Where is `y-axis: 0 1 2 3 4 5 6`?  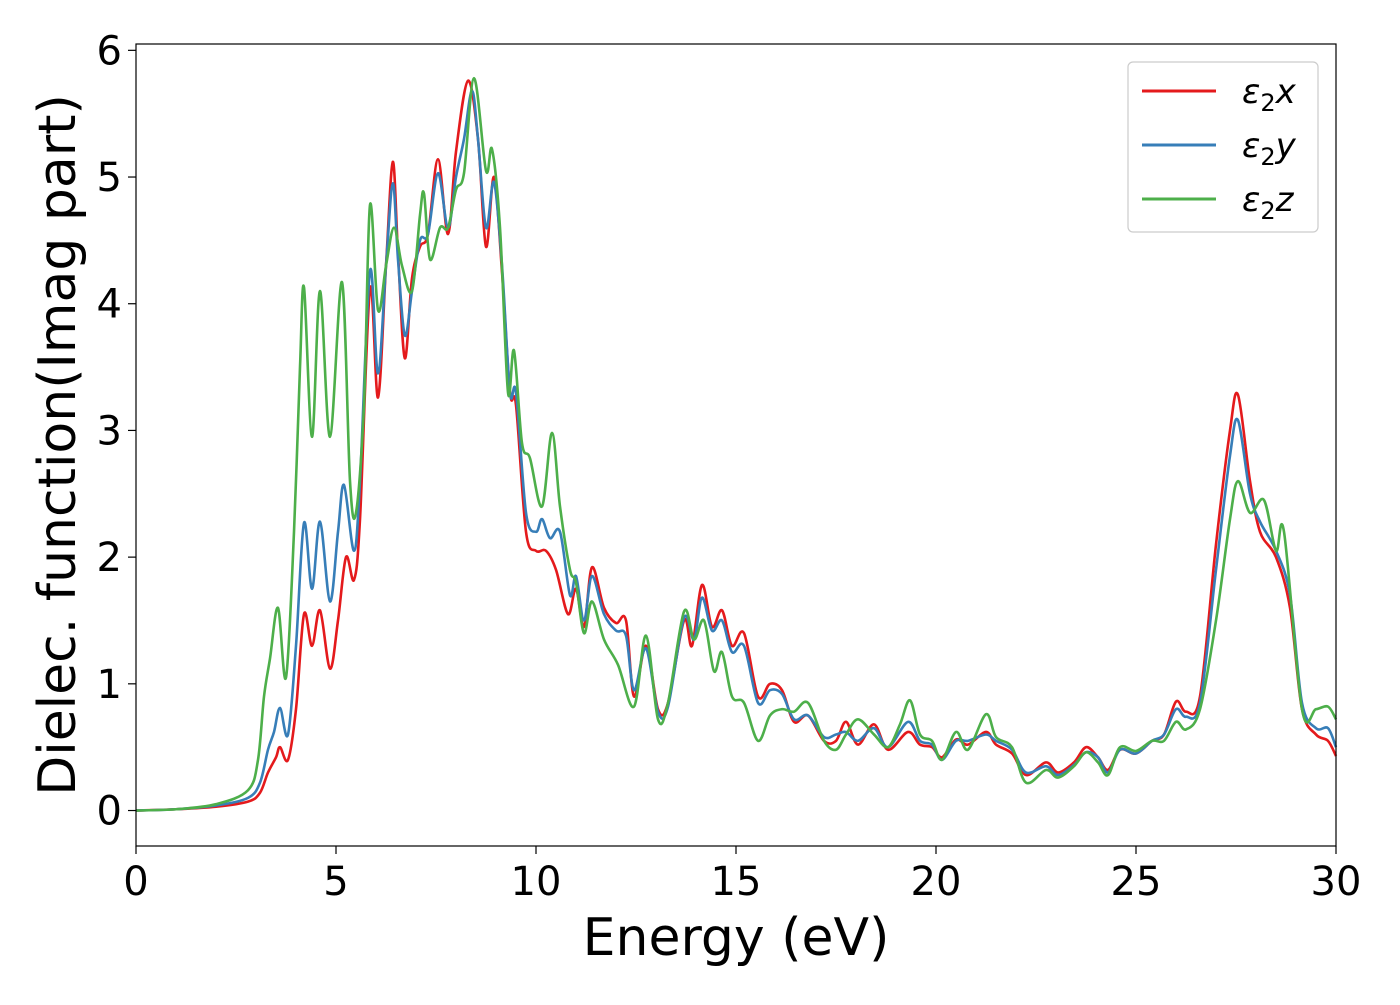 y-axis: 0 1 2 3 4 5 6 is located at coordinates (116, 431).